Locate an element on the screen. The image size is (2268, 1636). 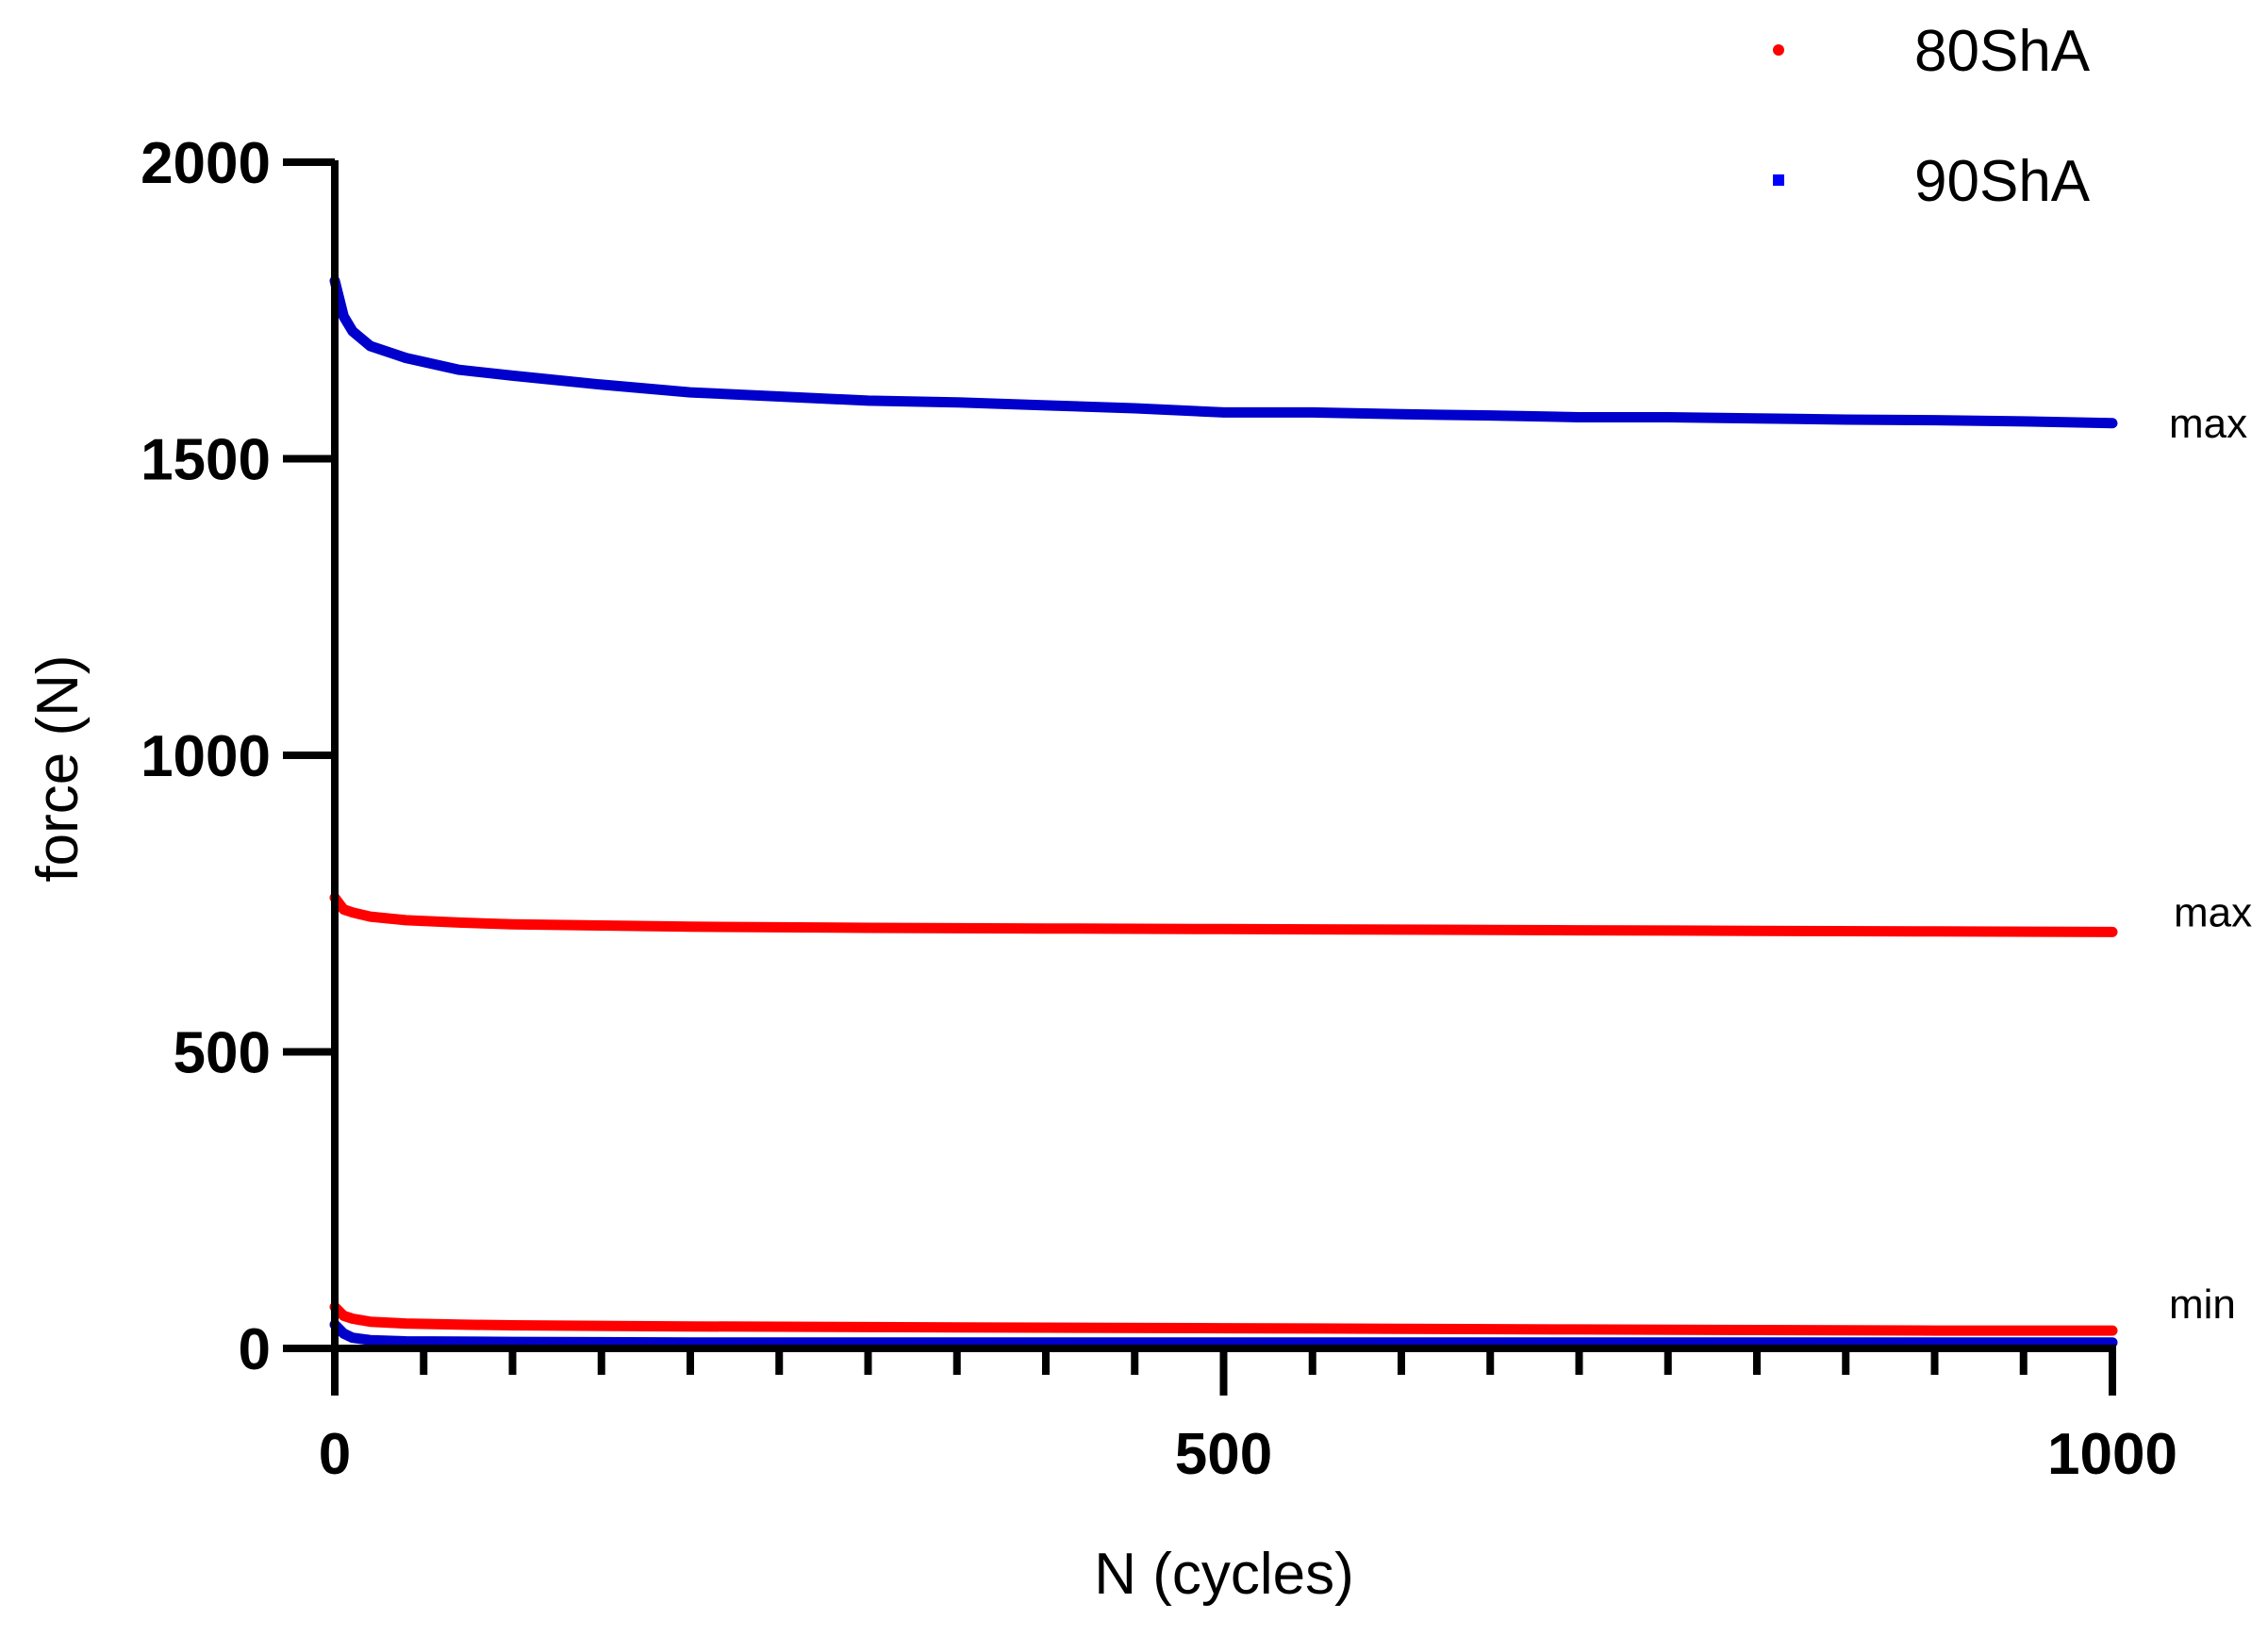
y-tick-label: 2000 is located at coordinates (206, 163).